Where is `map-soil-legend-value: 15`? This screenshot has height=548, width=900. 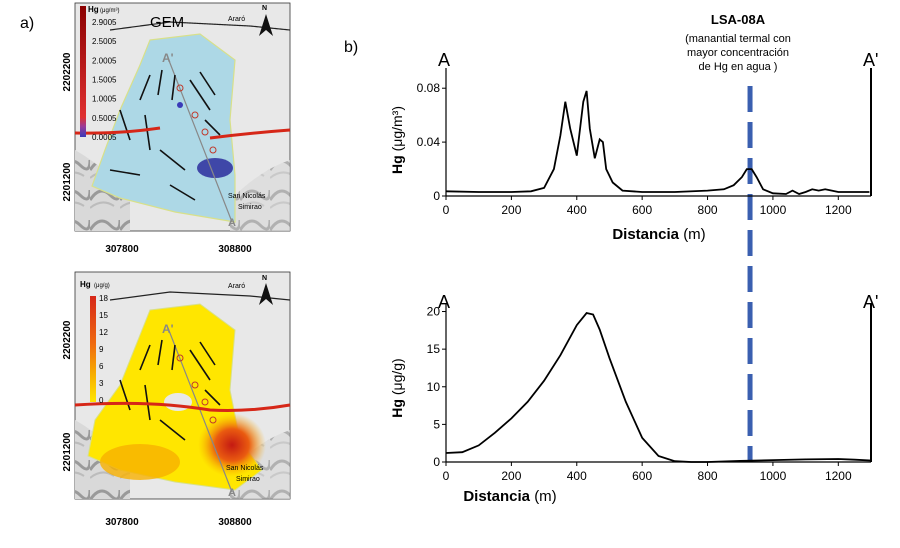
map-soil-legend-value: 15 is located at coordinates (103, 315).